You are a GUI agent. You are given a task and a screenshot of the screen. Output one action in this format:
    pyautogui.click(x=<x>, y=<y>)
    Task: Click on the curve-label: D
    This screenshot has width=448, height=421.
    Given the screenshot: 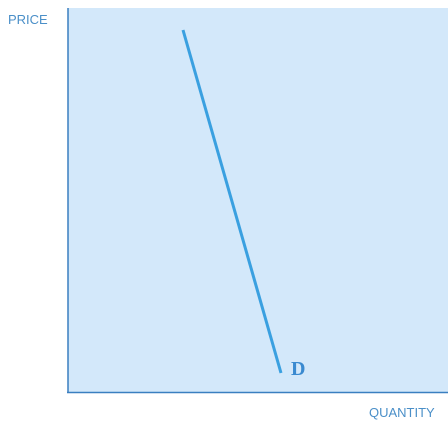 What is the action you would take?
    pyautogui.click(x=298, y=369)
    